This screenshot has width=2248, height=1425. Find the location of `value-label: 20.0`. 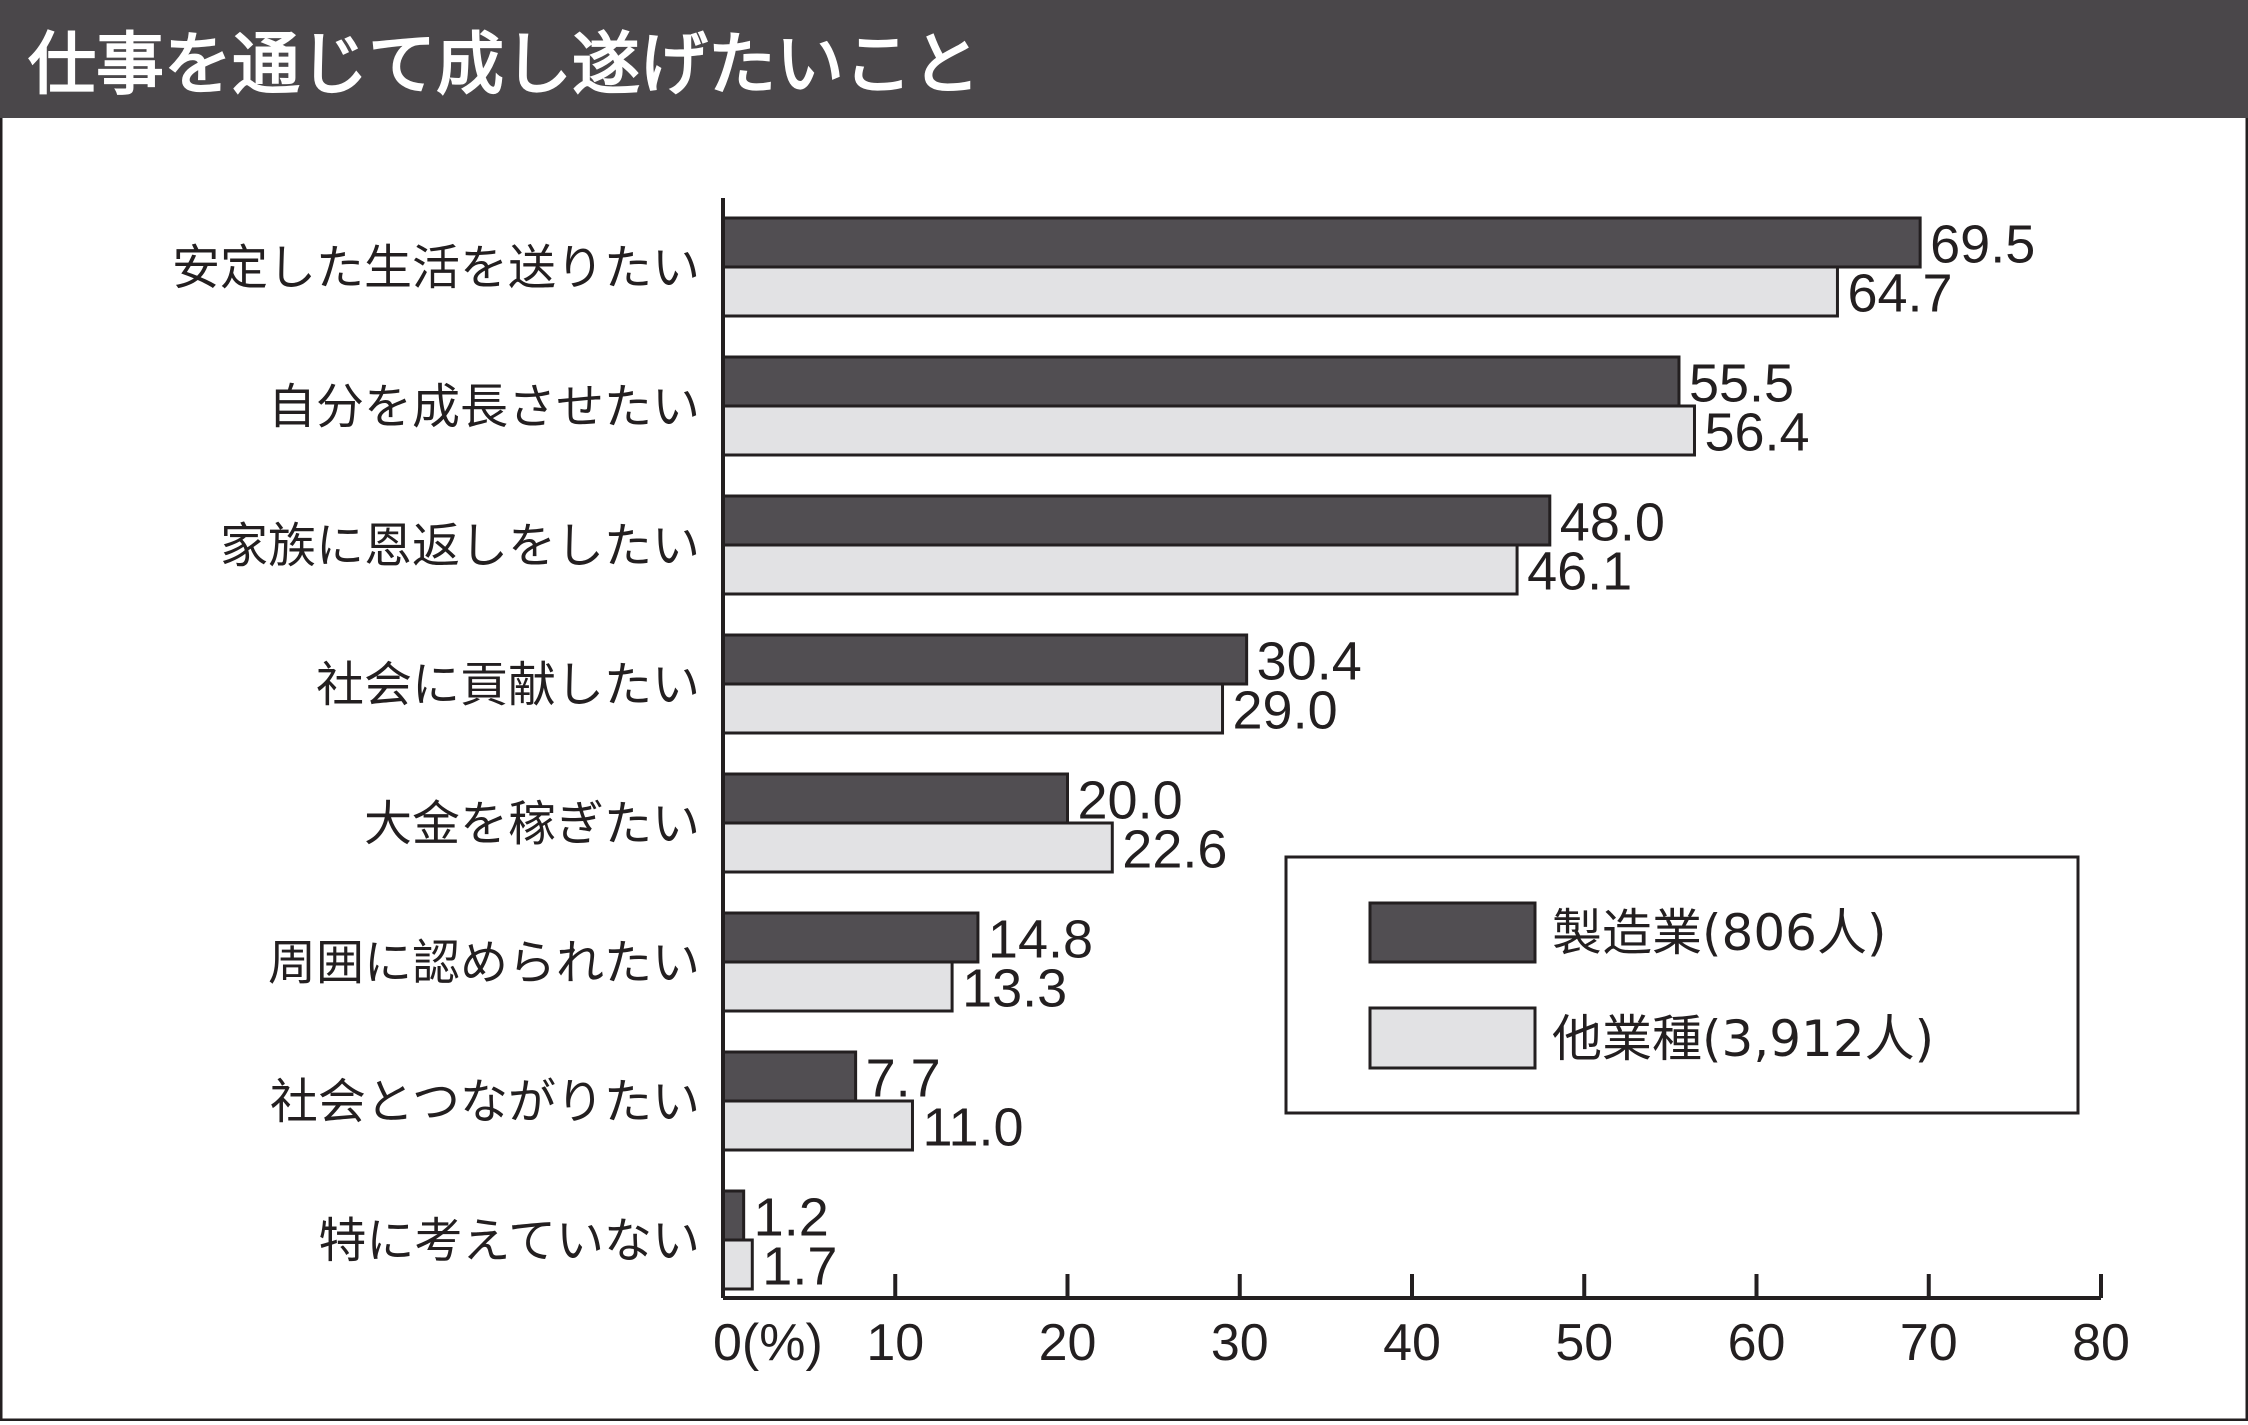

value-label: 20.0 is located at coordinates (1130, 801).